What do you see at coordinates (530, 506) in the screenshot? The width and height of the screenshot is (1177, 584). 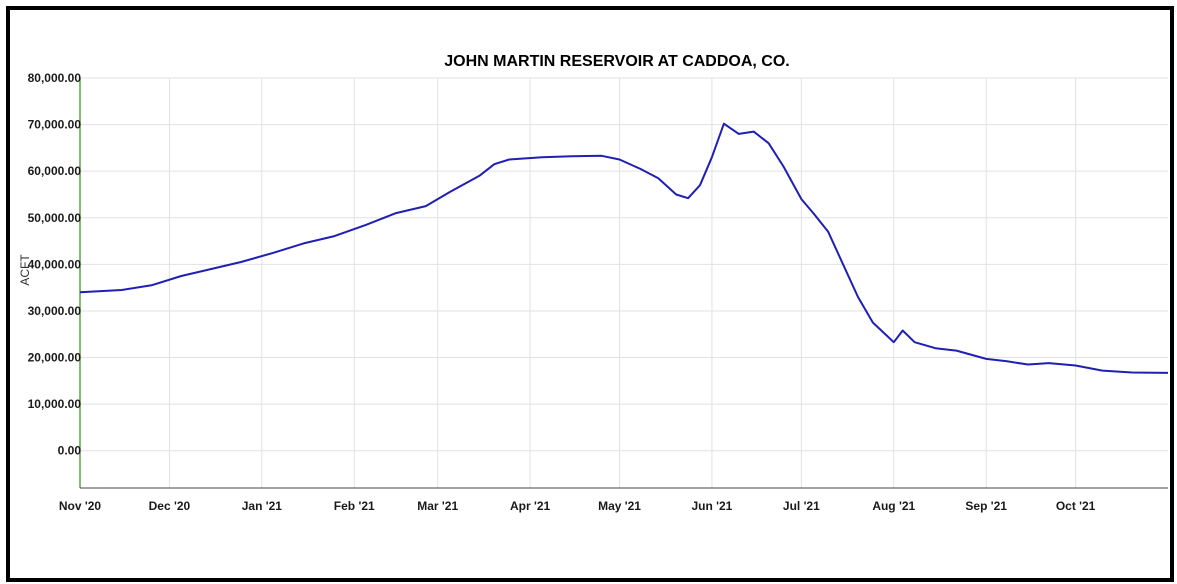 I see `x-tick-label: Apr '21` at bounding box center [530, 506].